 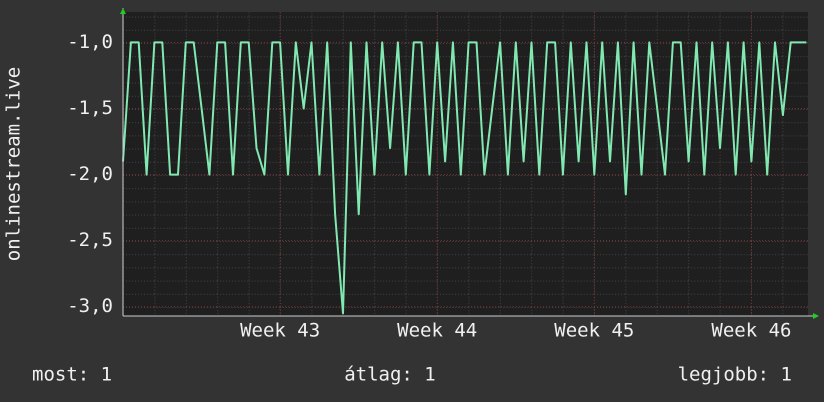 What do you see at coordinates (72, 375) in the screenshot?
I see `legend-item: most: 1` at bounding box center [72, 375].